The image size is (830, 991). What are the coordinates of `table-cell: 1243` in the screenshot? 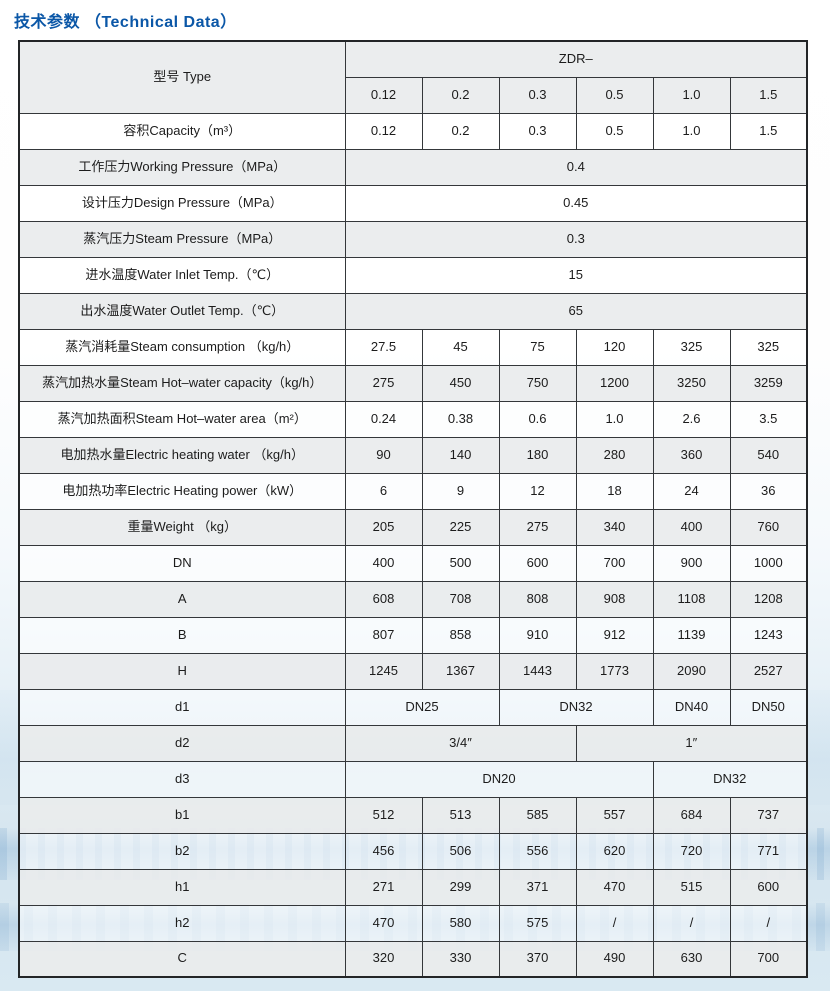 It's located at (768, 635).